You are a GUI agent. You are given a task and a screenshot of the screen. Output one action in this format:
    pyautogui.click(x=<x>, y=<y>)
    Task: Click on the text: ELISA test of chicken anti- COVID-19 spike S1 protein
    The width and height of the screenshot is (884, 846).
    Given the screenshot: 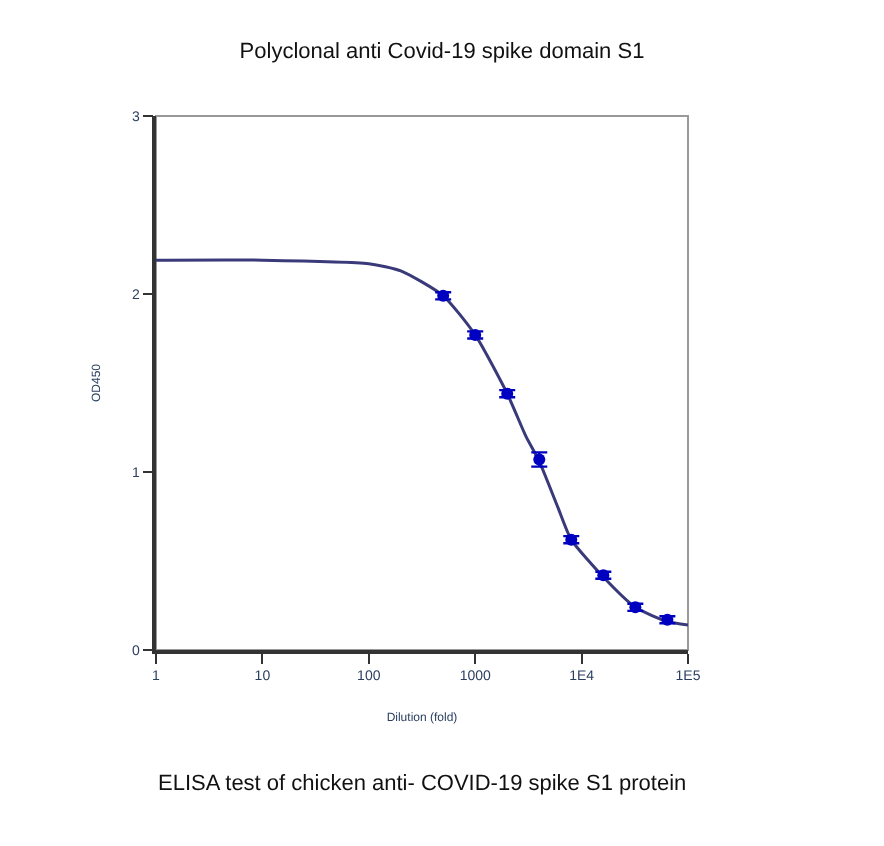 What is the action you would take?
    pyautogui.click(x=422, y=784)
    